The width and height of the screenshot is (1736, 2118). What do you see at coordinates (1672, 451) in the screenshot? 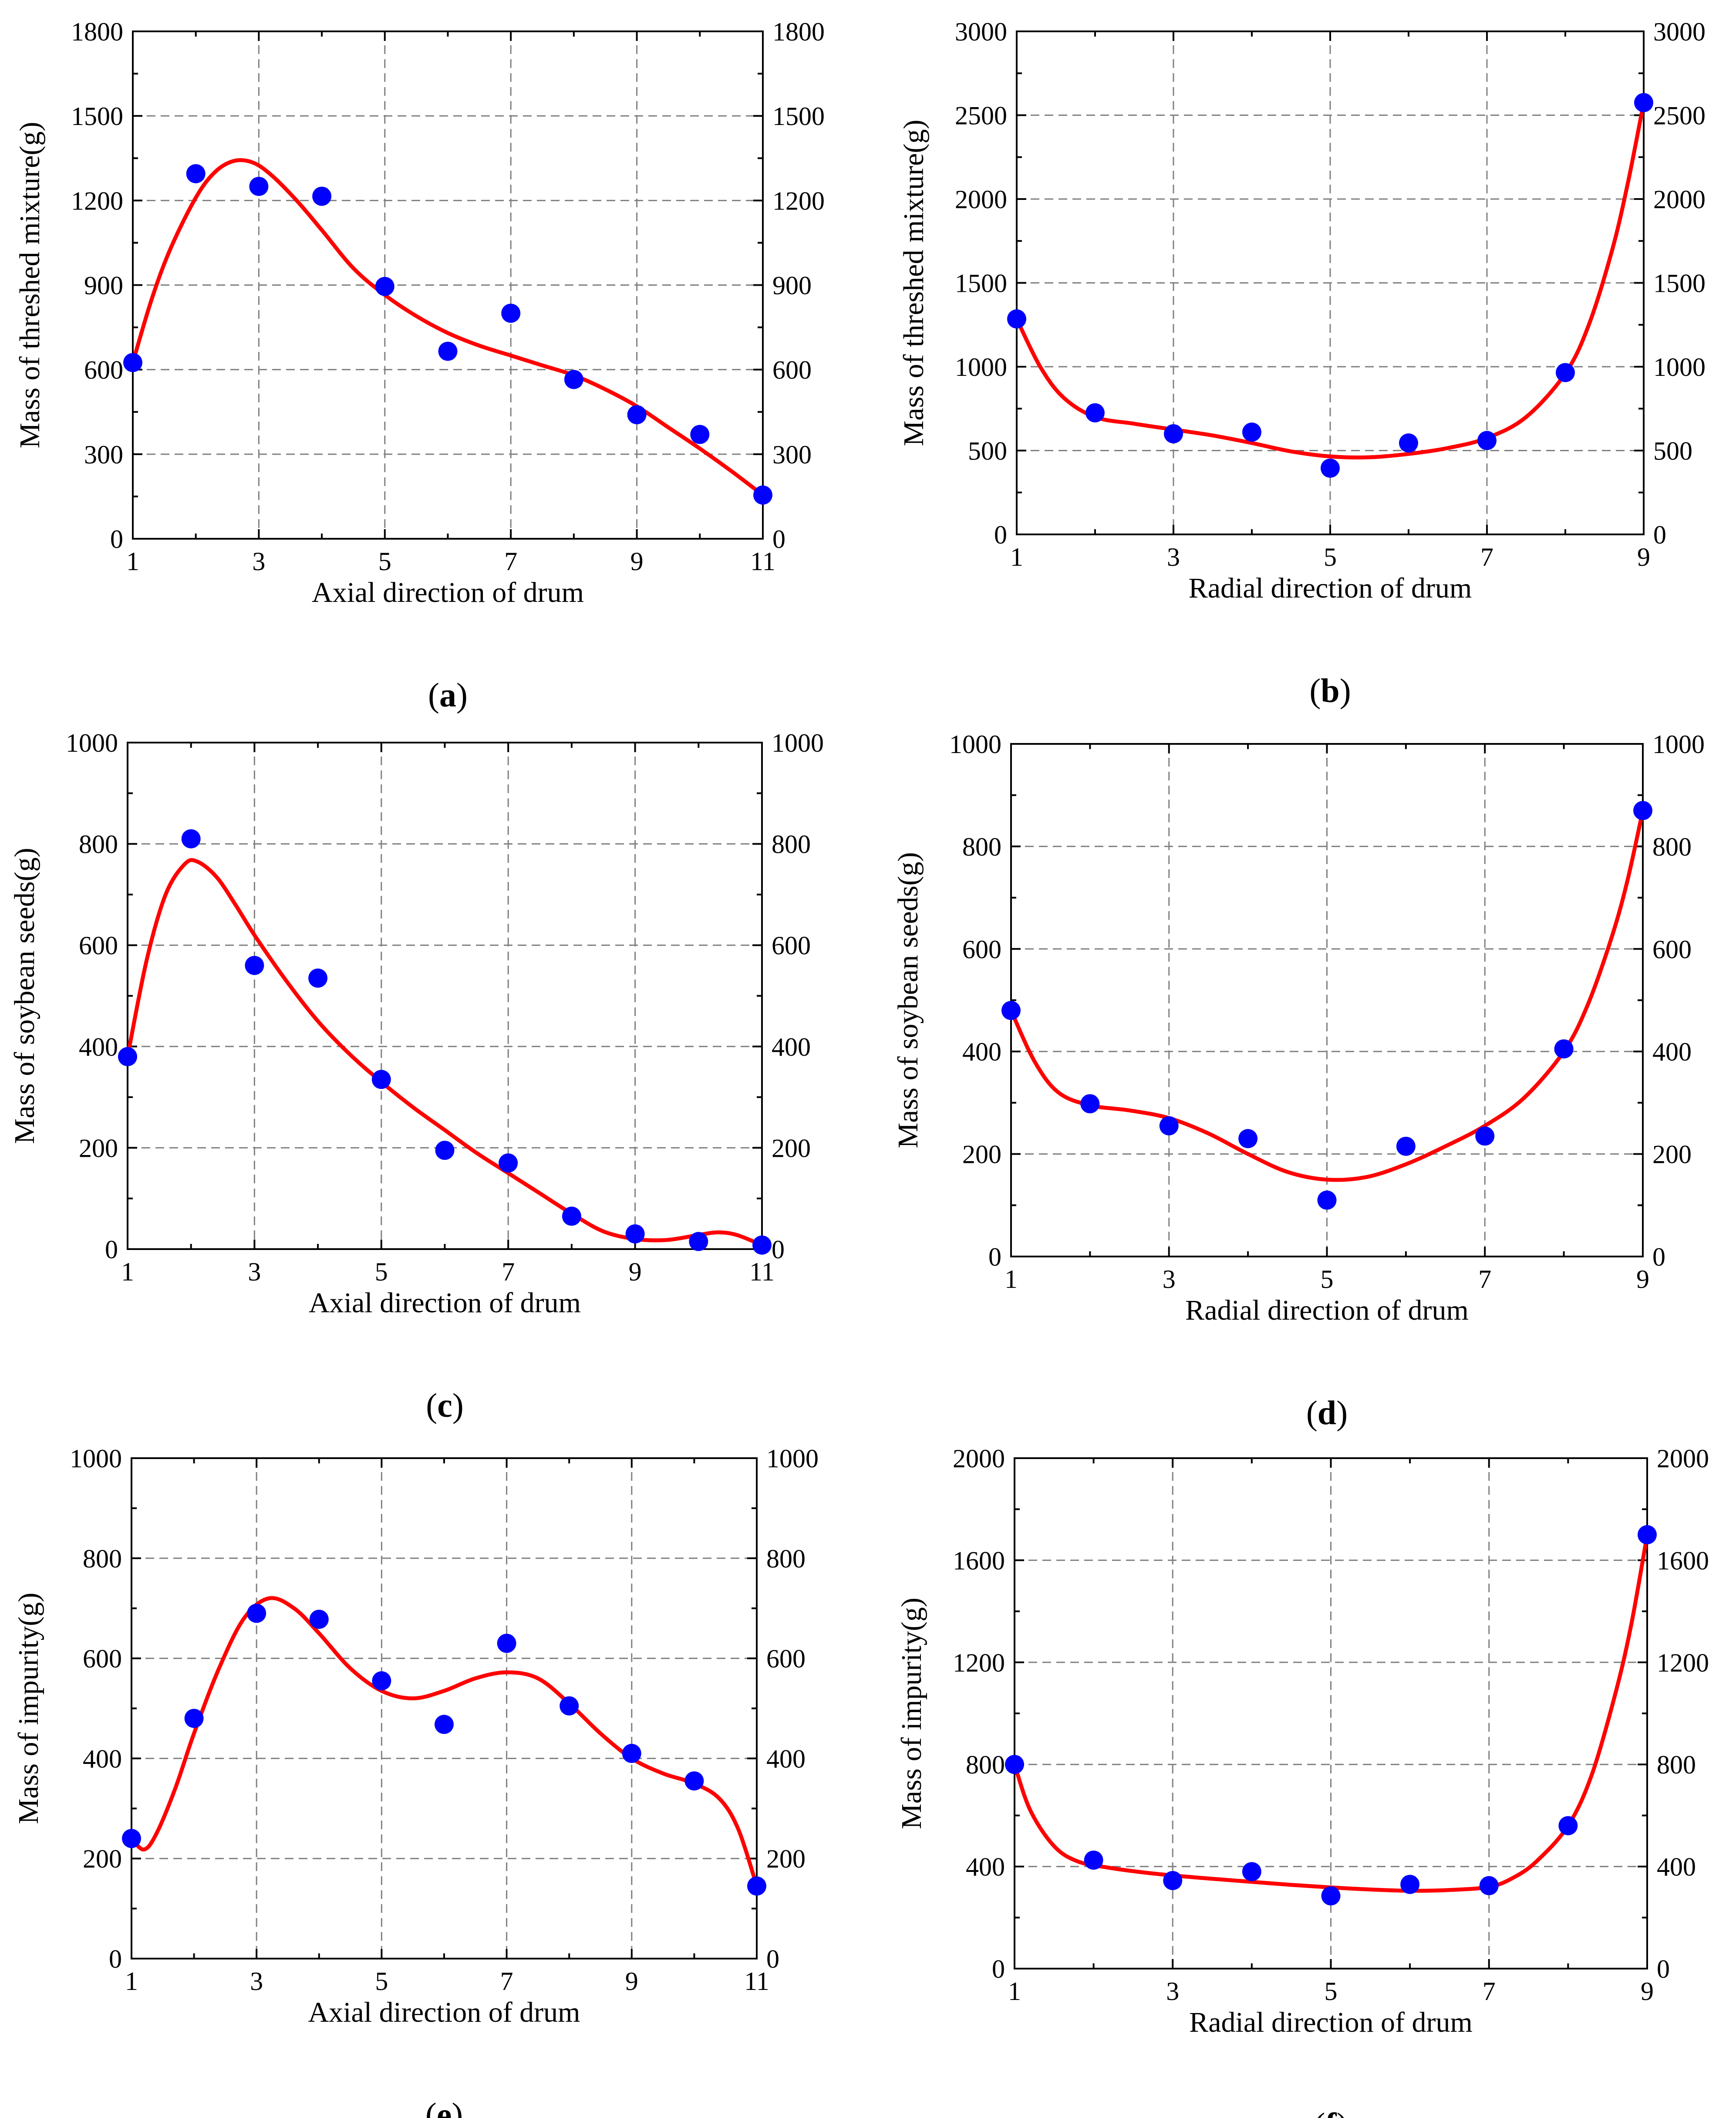
I see `y-tick-label-right: 500` at bounding box center [1672, 451].